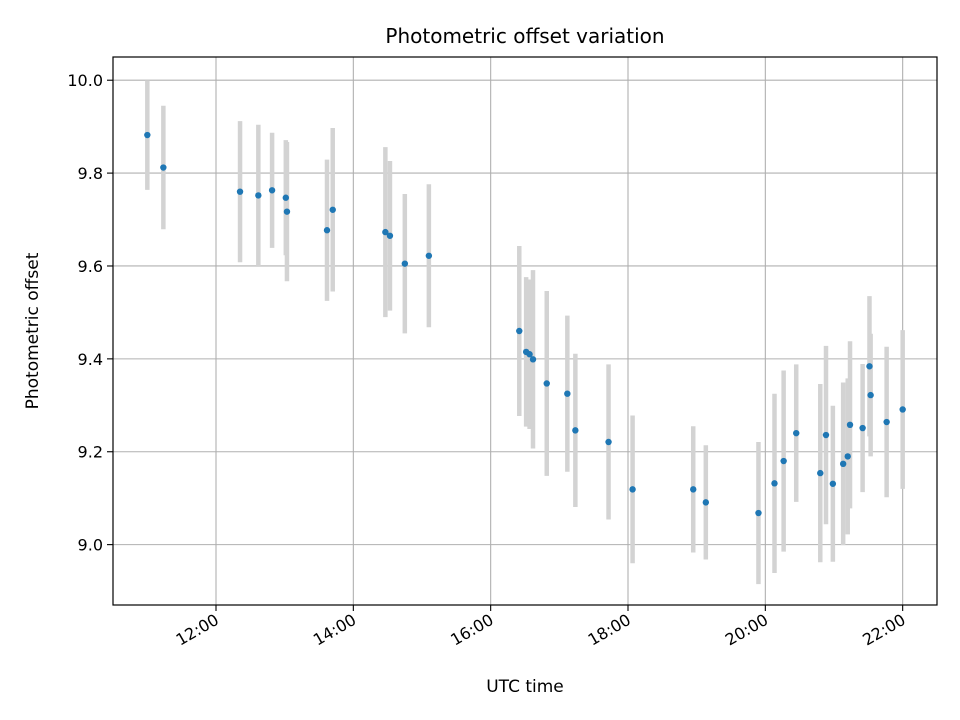  I want to click on x-axis-title: UTC time, so click(525, 687).